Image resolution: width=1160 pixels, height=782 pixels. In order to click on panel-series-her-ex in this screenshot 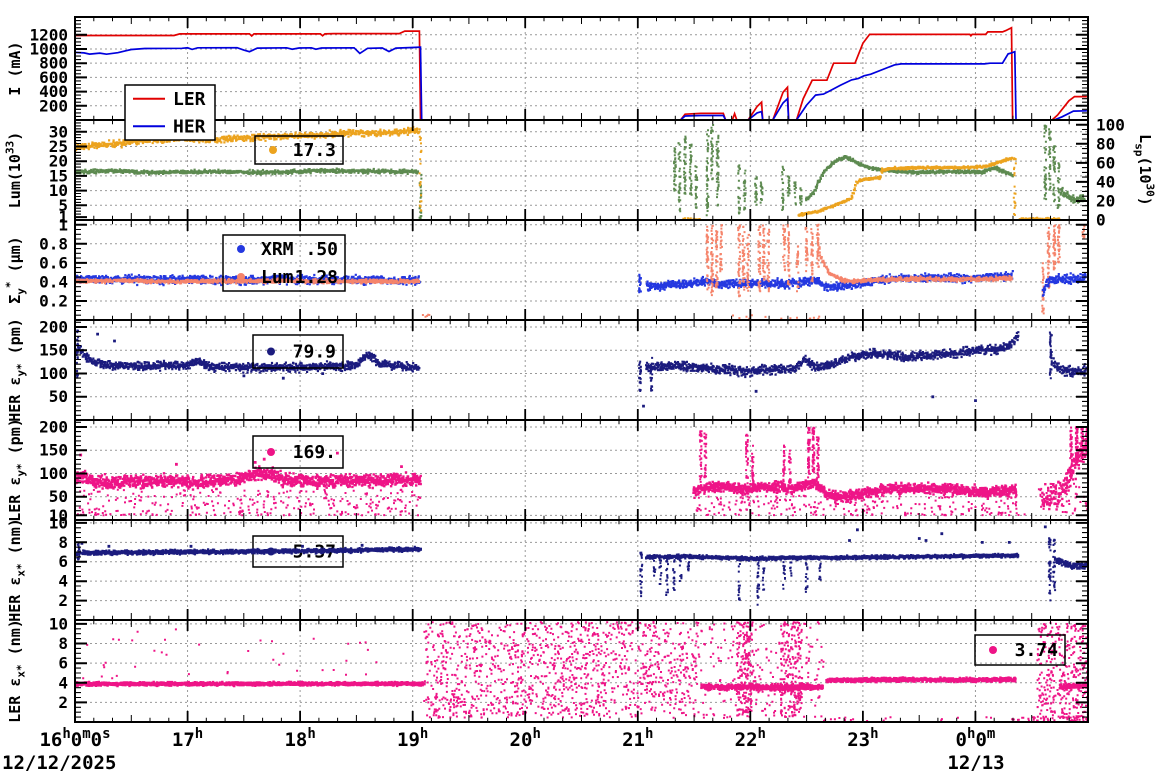, I will do `click(581, 565)`.